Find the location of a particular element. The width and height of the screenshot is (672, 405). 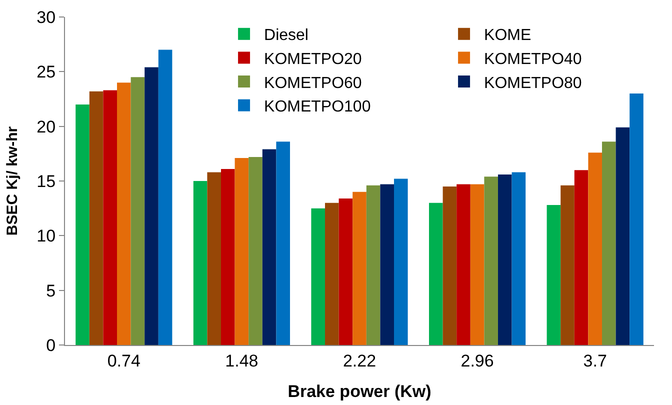

legend-label: KOMETPO100 is located at coordinates (317, 107).